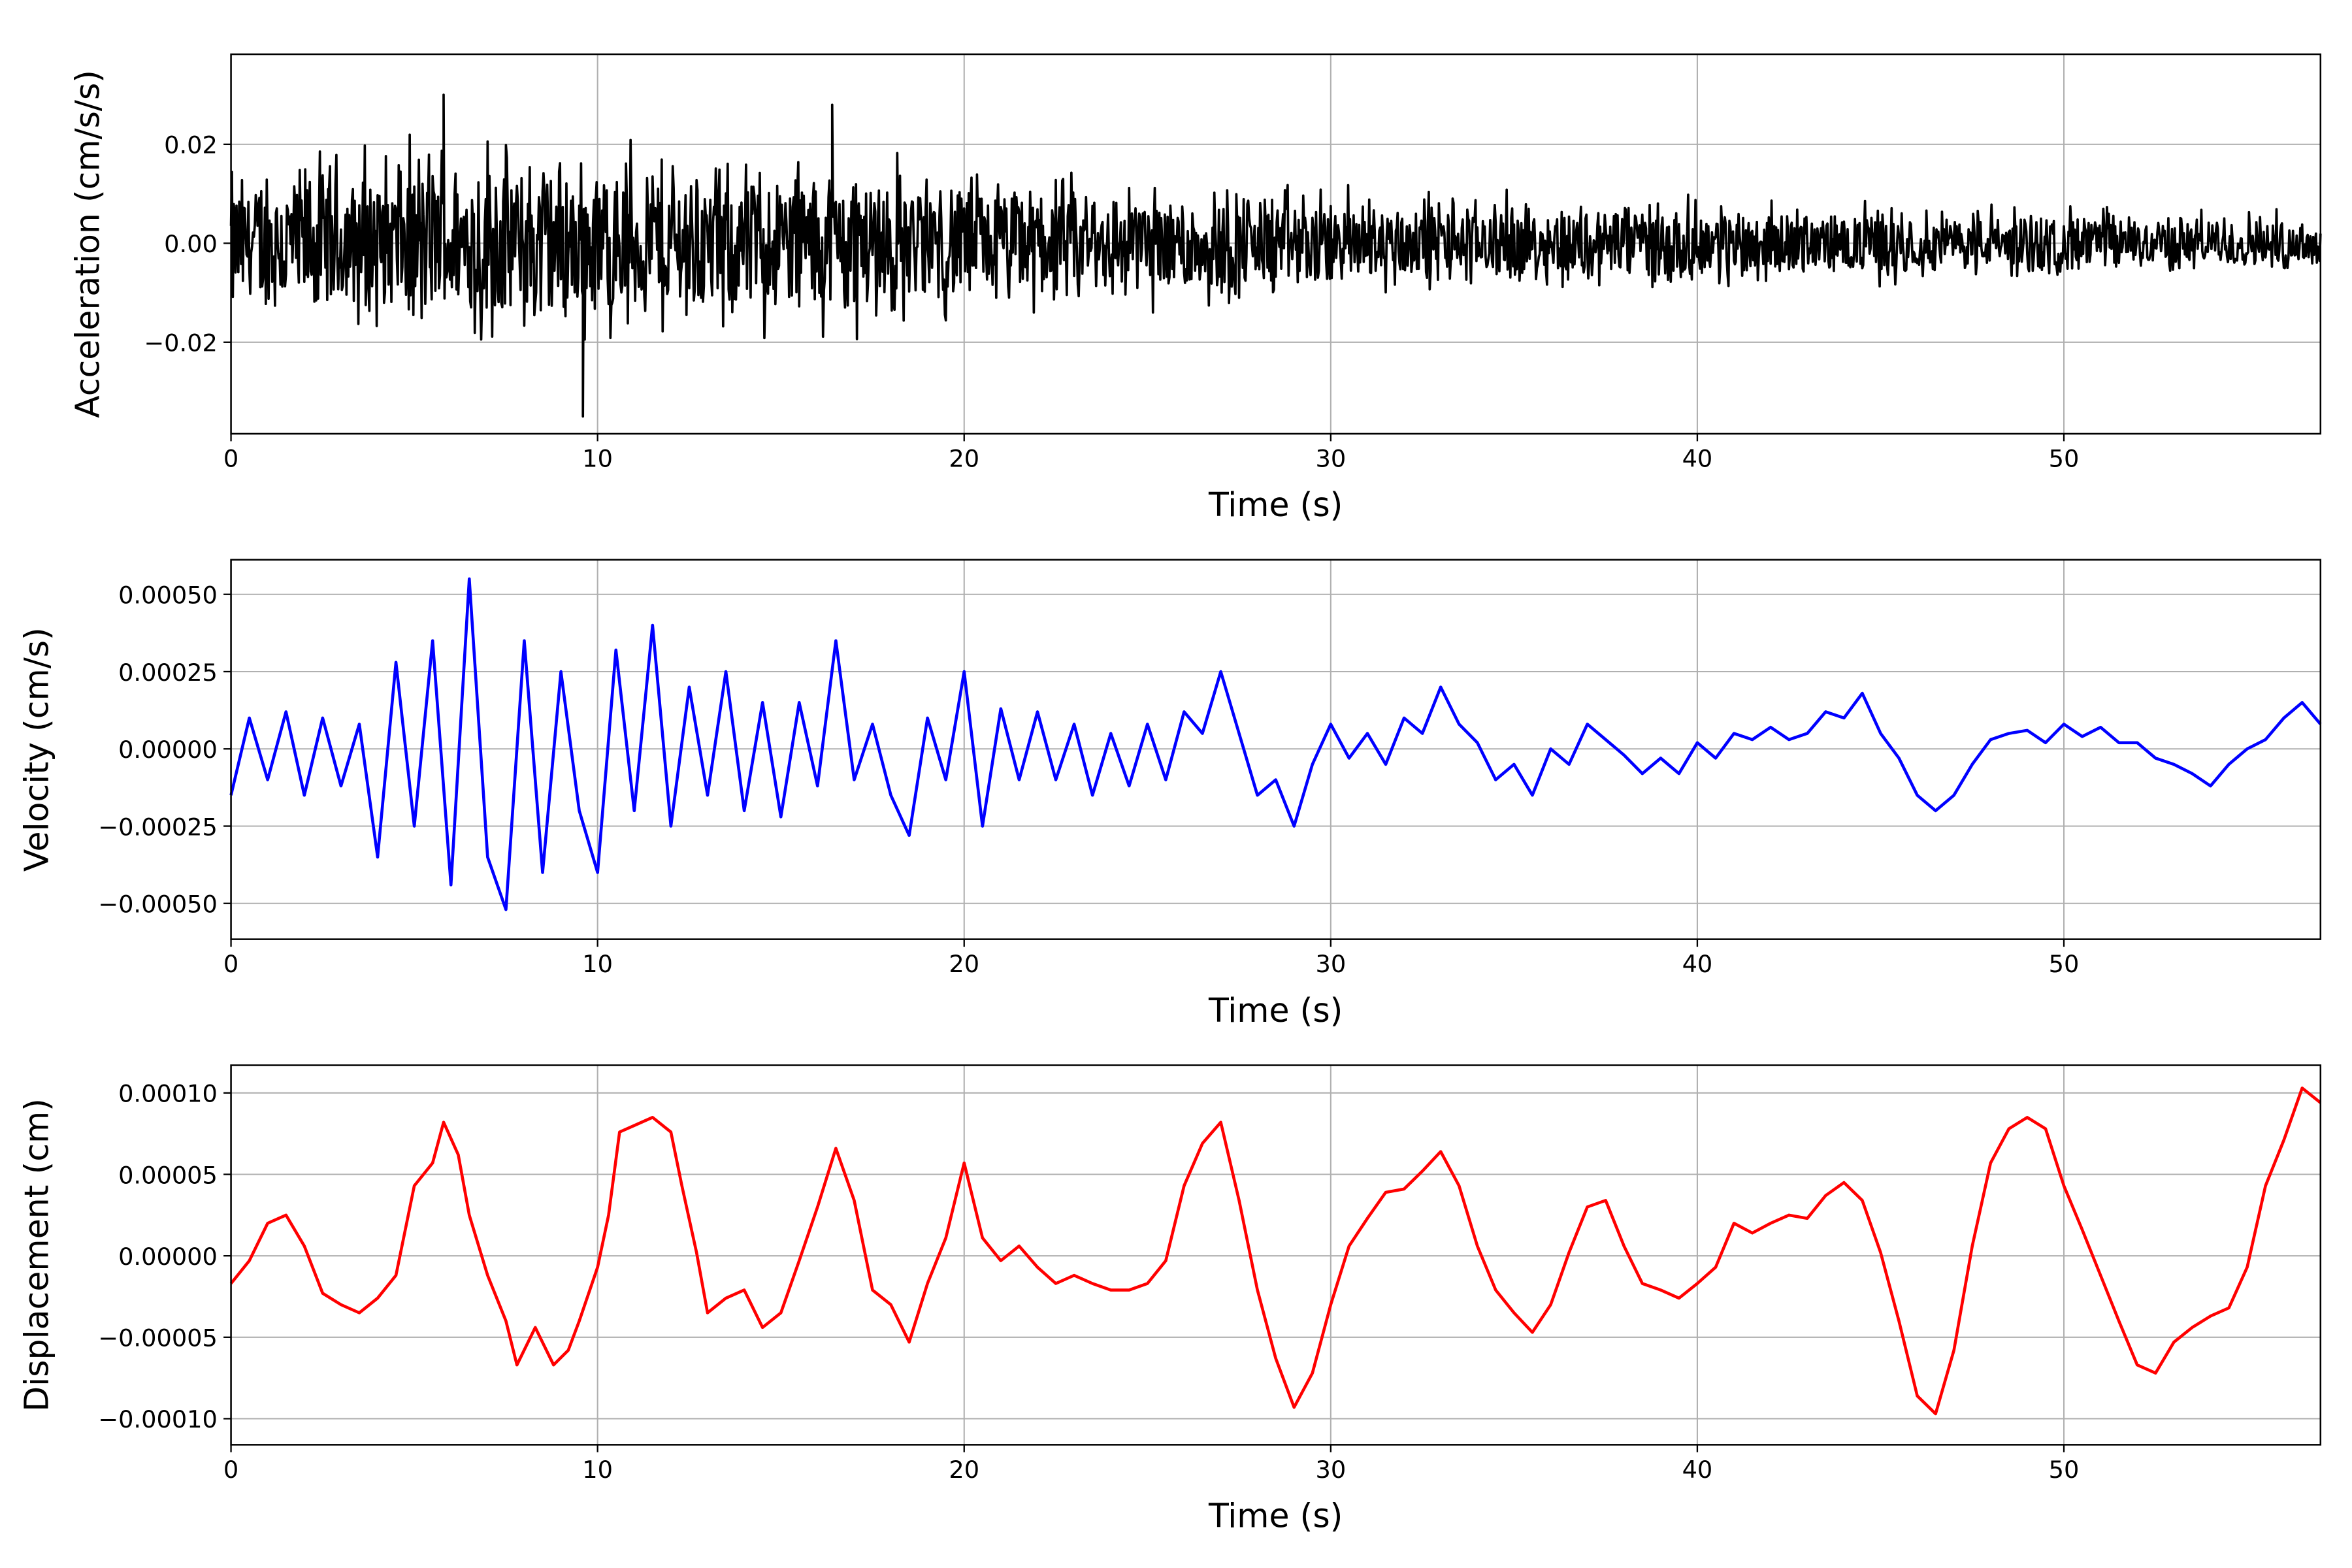 This screenshot has height=1568, width=2352. What do you see at coordinates (168, 595) in the screenshot?
I see `y-tick-label: 0.00050` at bounding box center [168, 595].